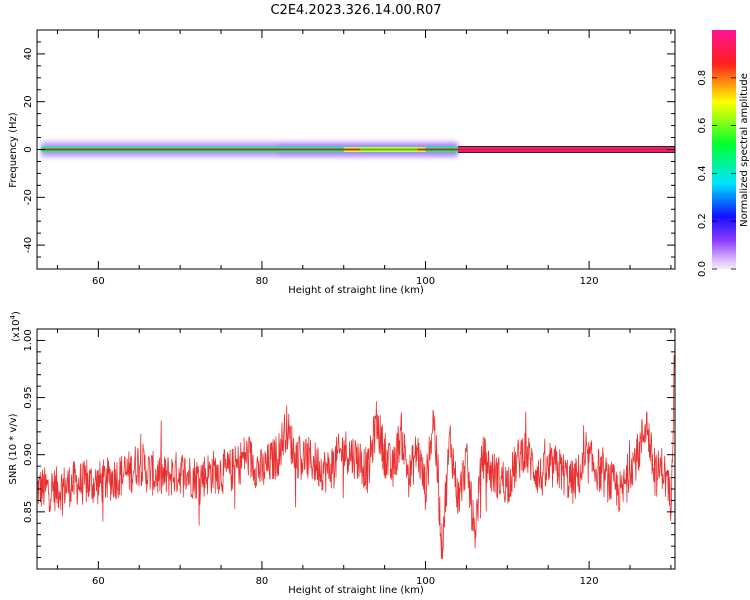 The image size is (750, 600). What do you see at coordinates (355, 10) in the screenshot?
I see `figure-title: C2E4.2023.326.14.00.R07` at bounding box center [355, 10].